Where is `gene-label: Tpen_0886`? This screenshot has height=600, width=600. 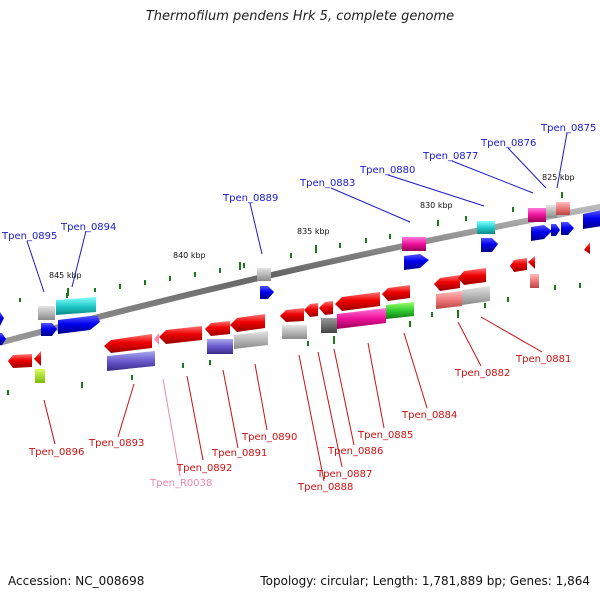 gene-label: Tpen_0886 is located at coordinates (355, 451).